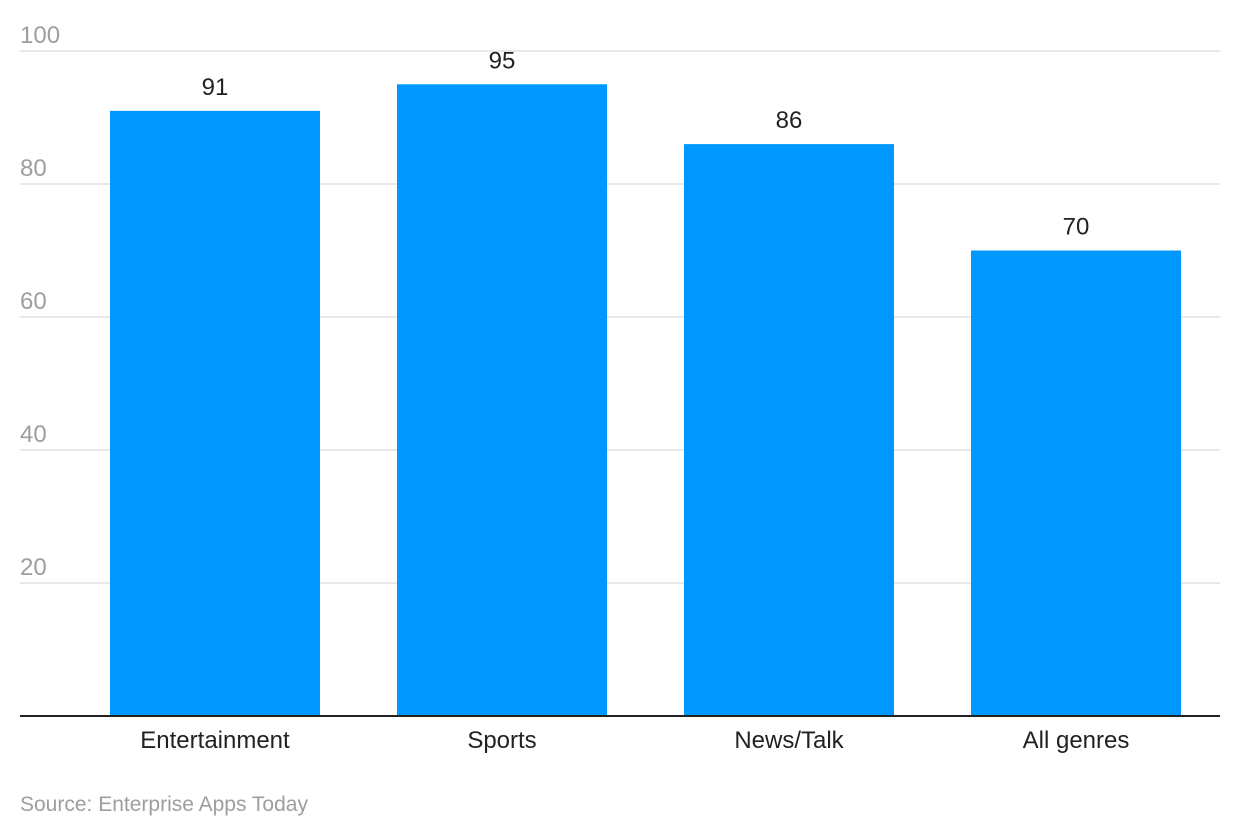 The image size is (1240, 840). I want to click on bar-all-genres, so click(1076, 483).